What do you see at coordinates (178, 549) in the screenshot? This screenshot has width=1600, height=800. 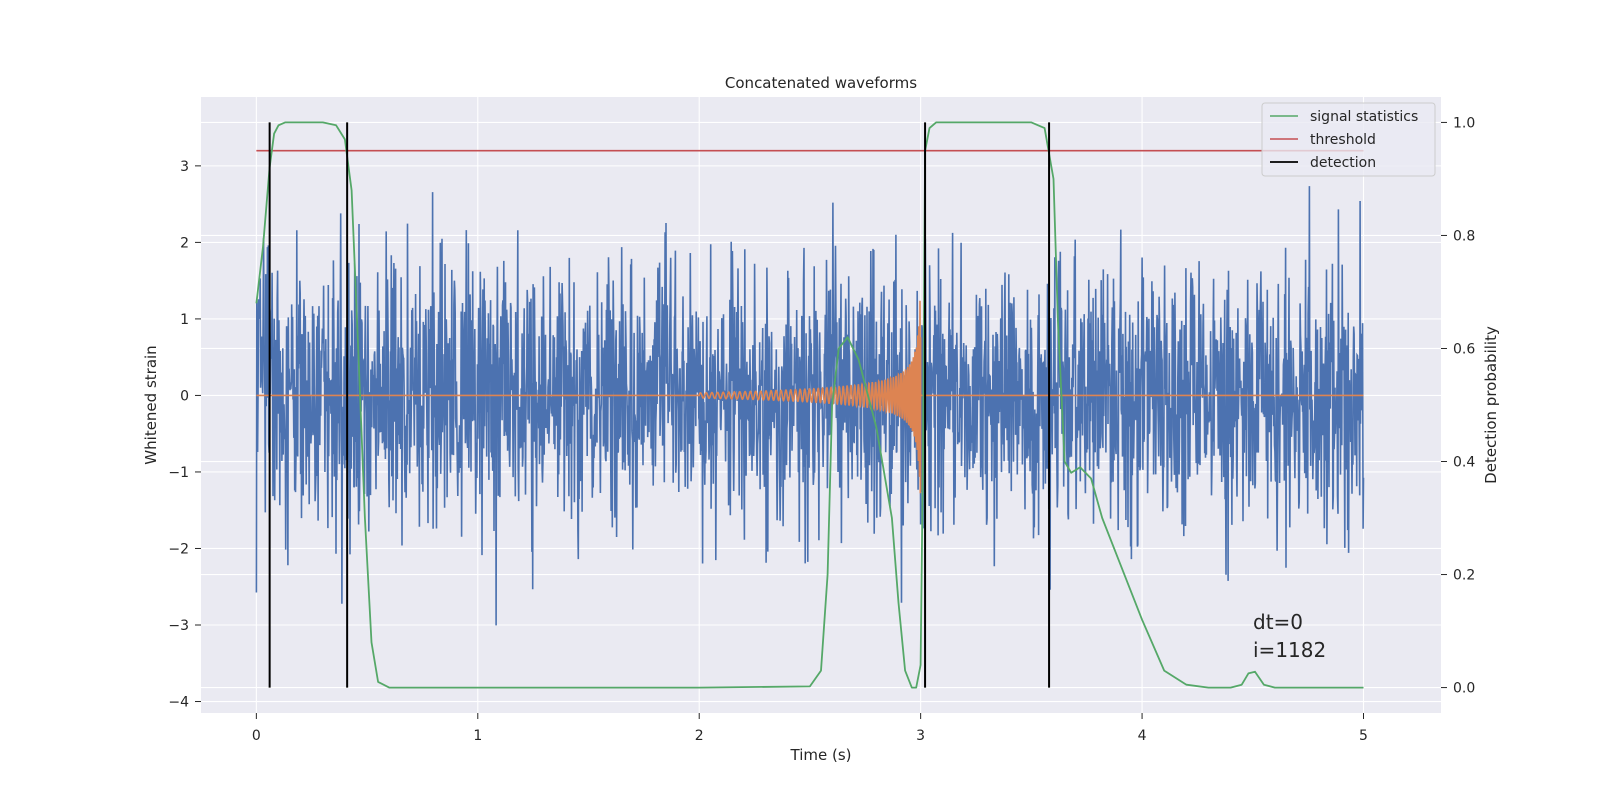 I see `y-tick-label: −2` at bounding box center [178, 549].